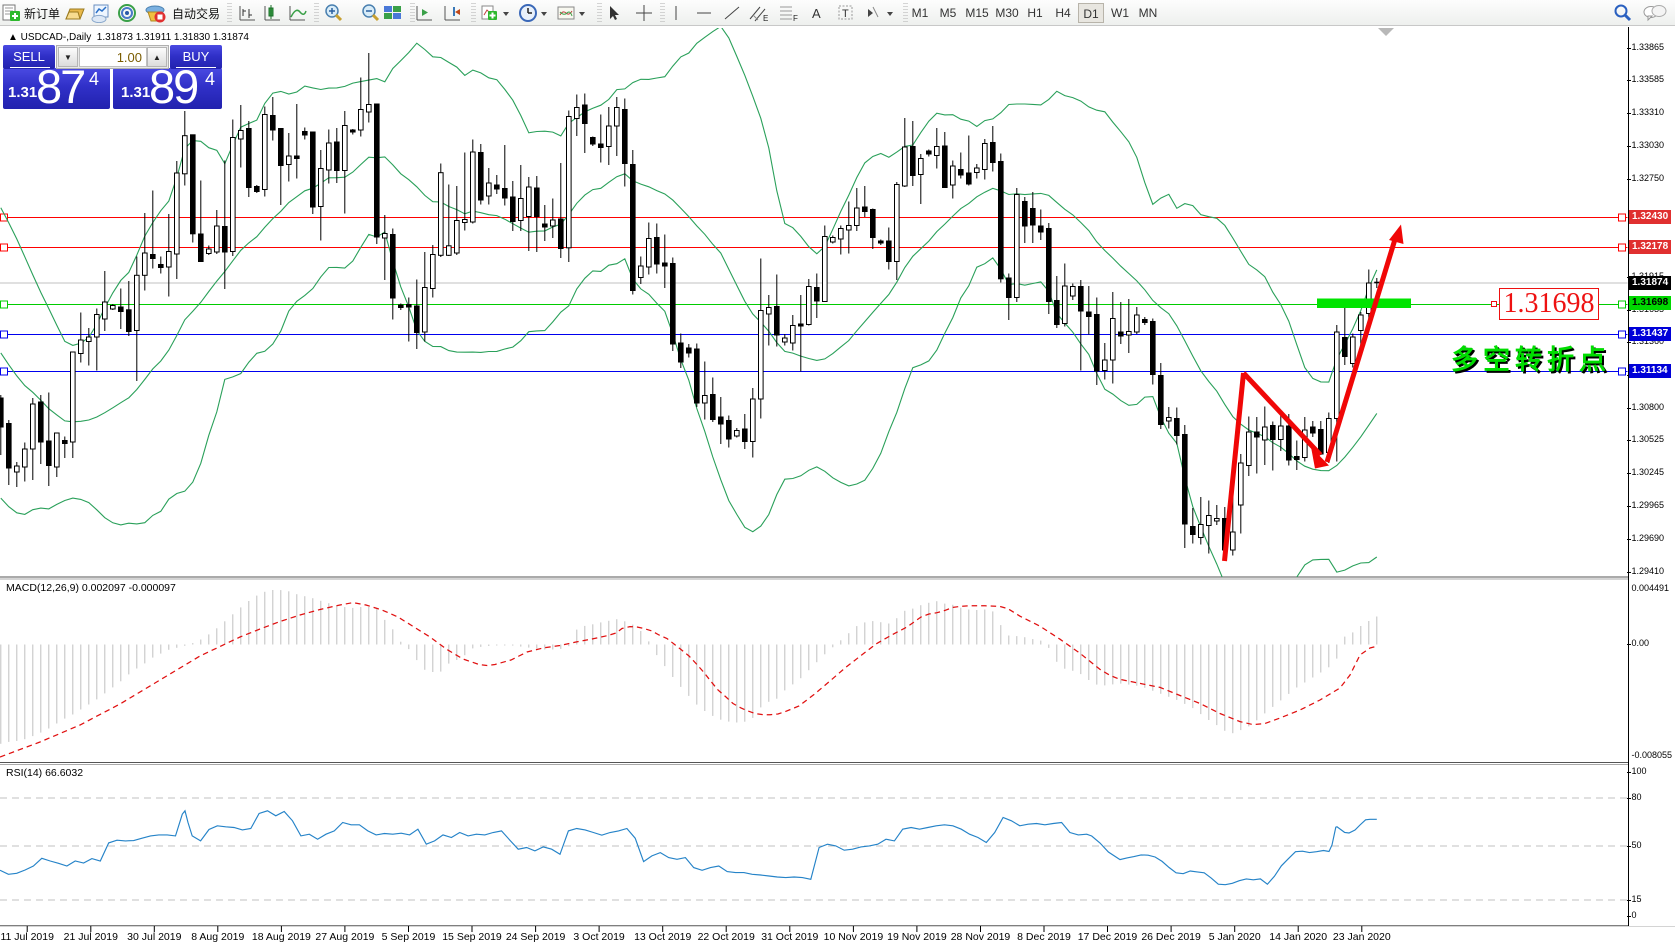 This screenshot has height=946, width=1675. What do you see at coordinates (726, 937) in the screenshot?
I see `svg-text: 22 Oct 2019` at bounding box center [726, 937].